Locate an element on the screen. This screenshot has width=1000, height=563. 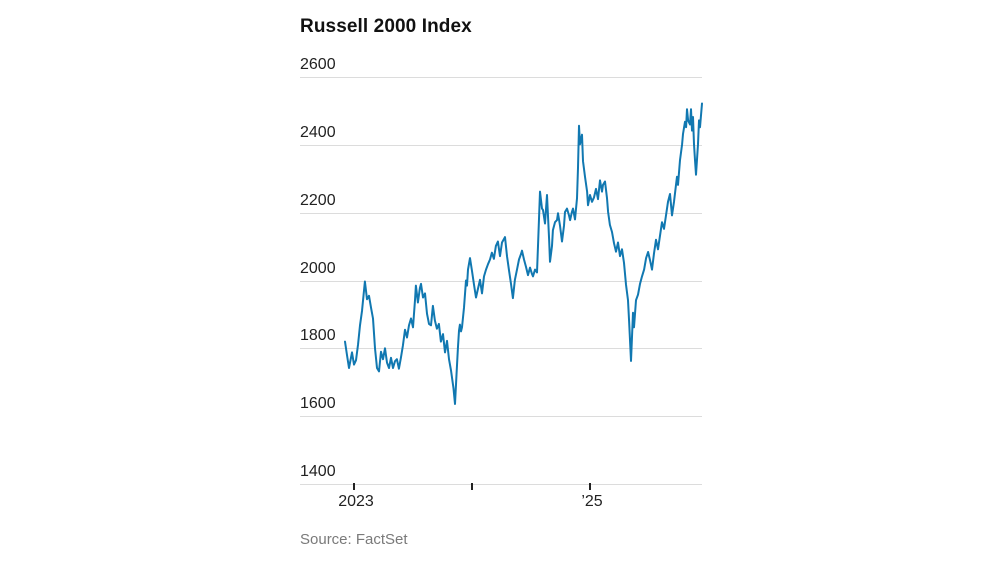
y-axis-label: 2200 is located at coordinates (318, 200).